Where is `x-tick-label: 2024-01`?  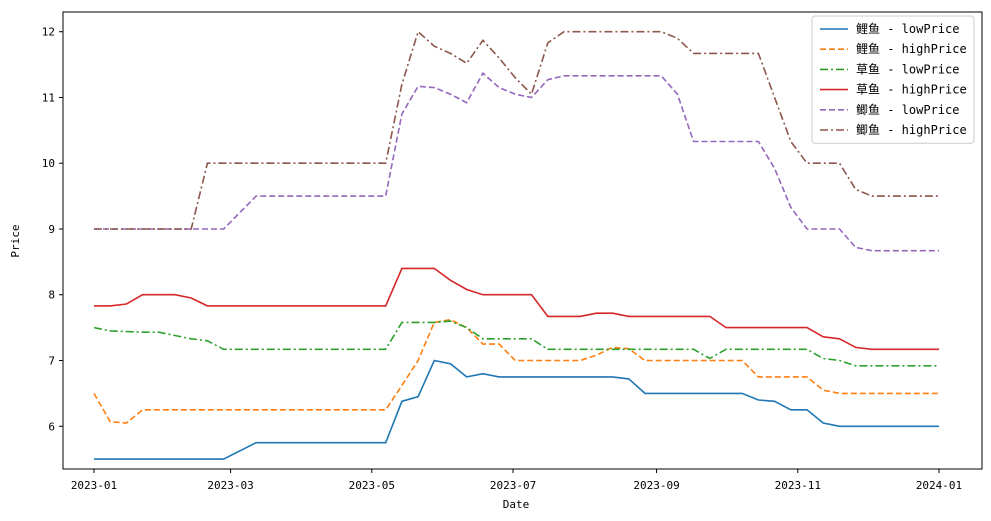 x-tick-label: 2024-01 is located at coordinates (939, 485).